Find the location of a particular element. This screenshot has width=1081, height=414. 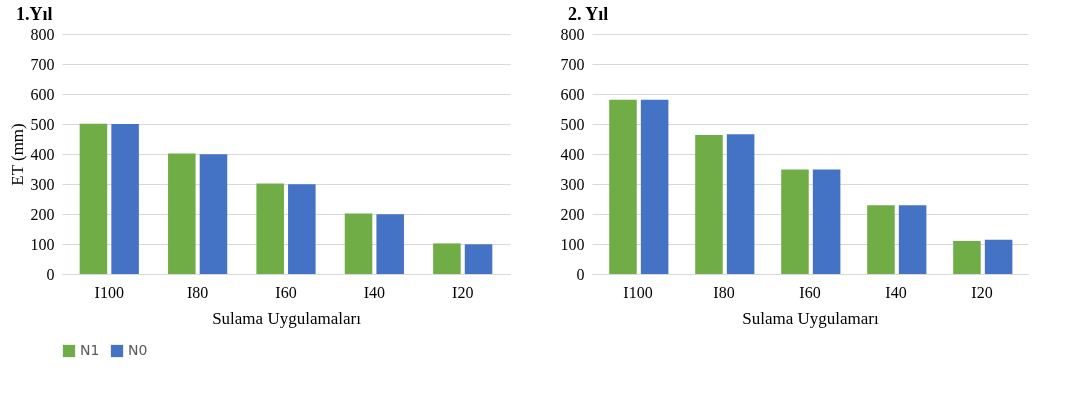

legend-label: N1 is located at coordinates (90, 350).